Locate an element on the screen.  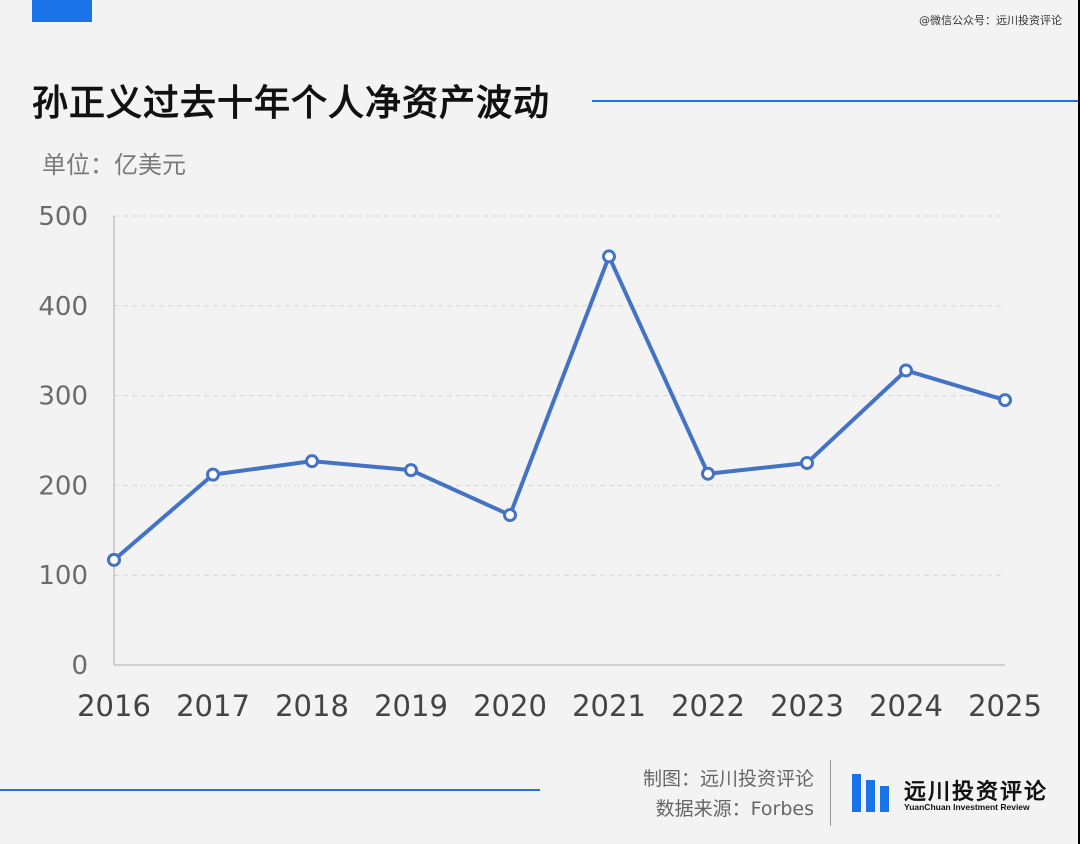
x-tick-label: 2025 is located at coordinates (1005, 706).